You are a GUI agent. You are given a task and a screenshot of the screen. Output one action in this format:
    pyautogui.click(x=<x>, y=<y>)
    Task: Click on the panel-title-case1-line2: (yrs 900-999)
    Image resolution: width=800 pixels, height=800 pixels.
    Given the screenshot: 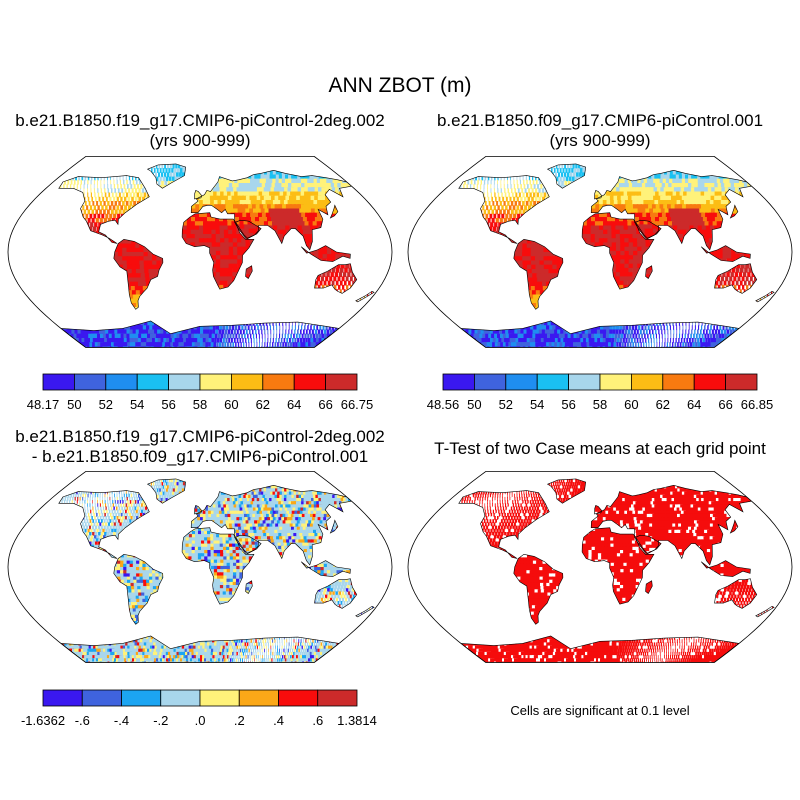 What is the action you would take?
    pyautogui.click(x=200, y=140)
    